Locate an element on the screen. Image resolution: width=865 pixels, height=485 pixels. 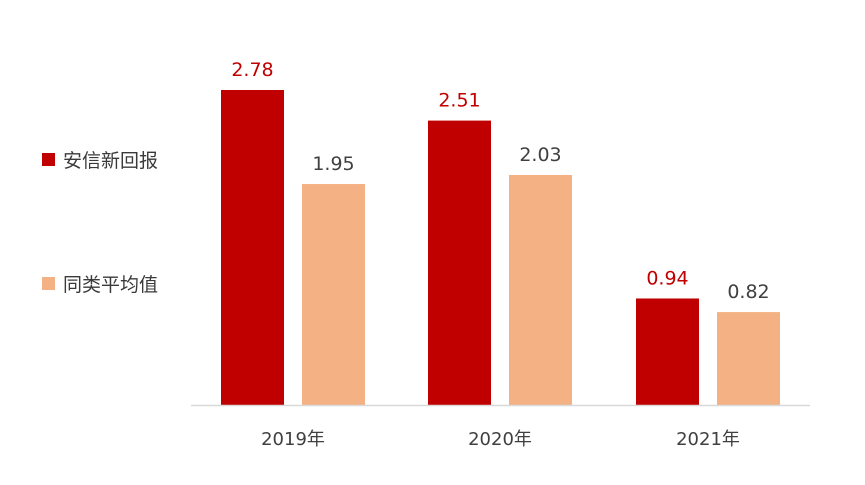
legend-label-series-1: 安信新回报 is located at coordinates (111, 161).